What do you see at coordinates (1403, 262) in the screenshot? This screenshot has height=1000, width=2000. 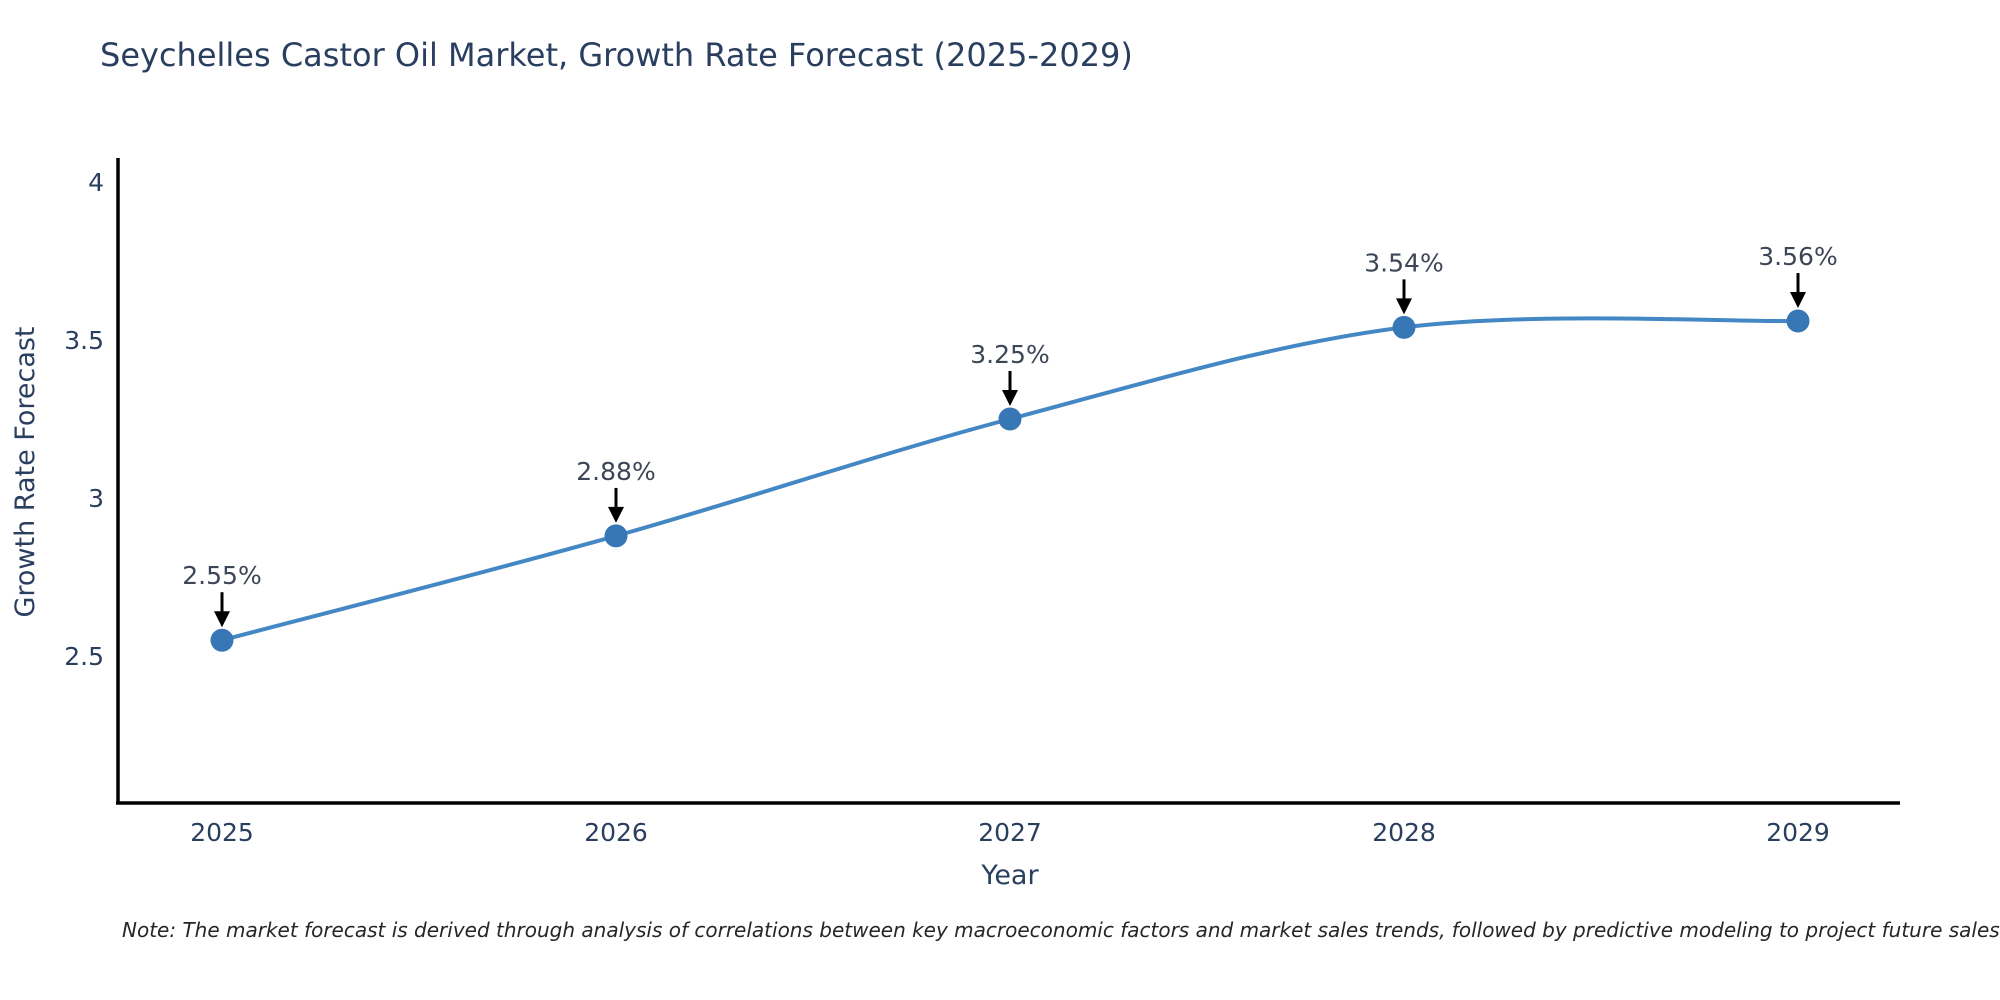 I see `data-label: 3.54%` at bounding box center [1403, 262].